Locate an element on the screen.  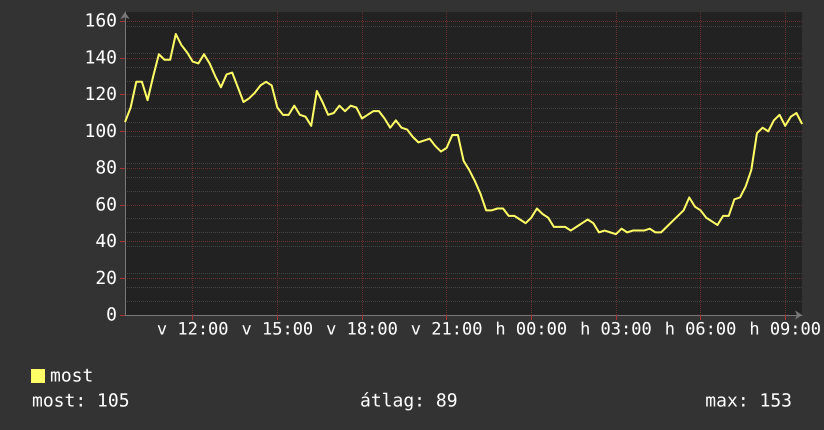
y-tick-label: 20 is located at coordinates (106, 278).